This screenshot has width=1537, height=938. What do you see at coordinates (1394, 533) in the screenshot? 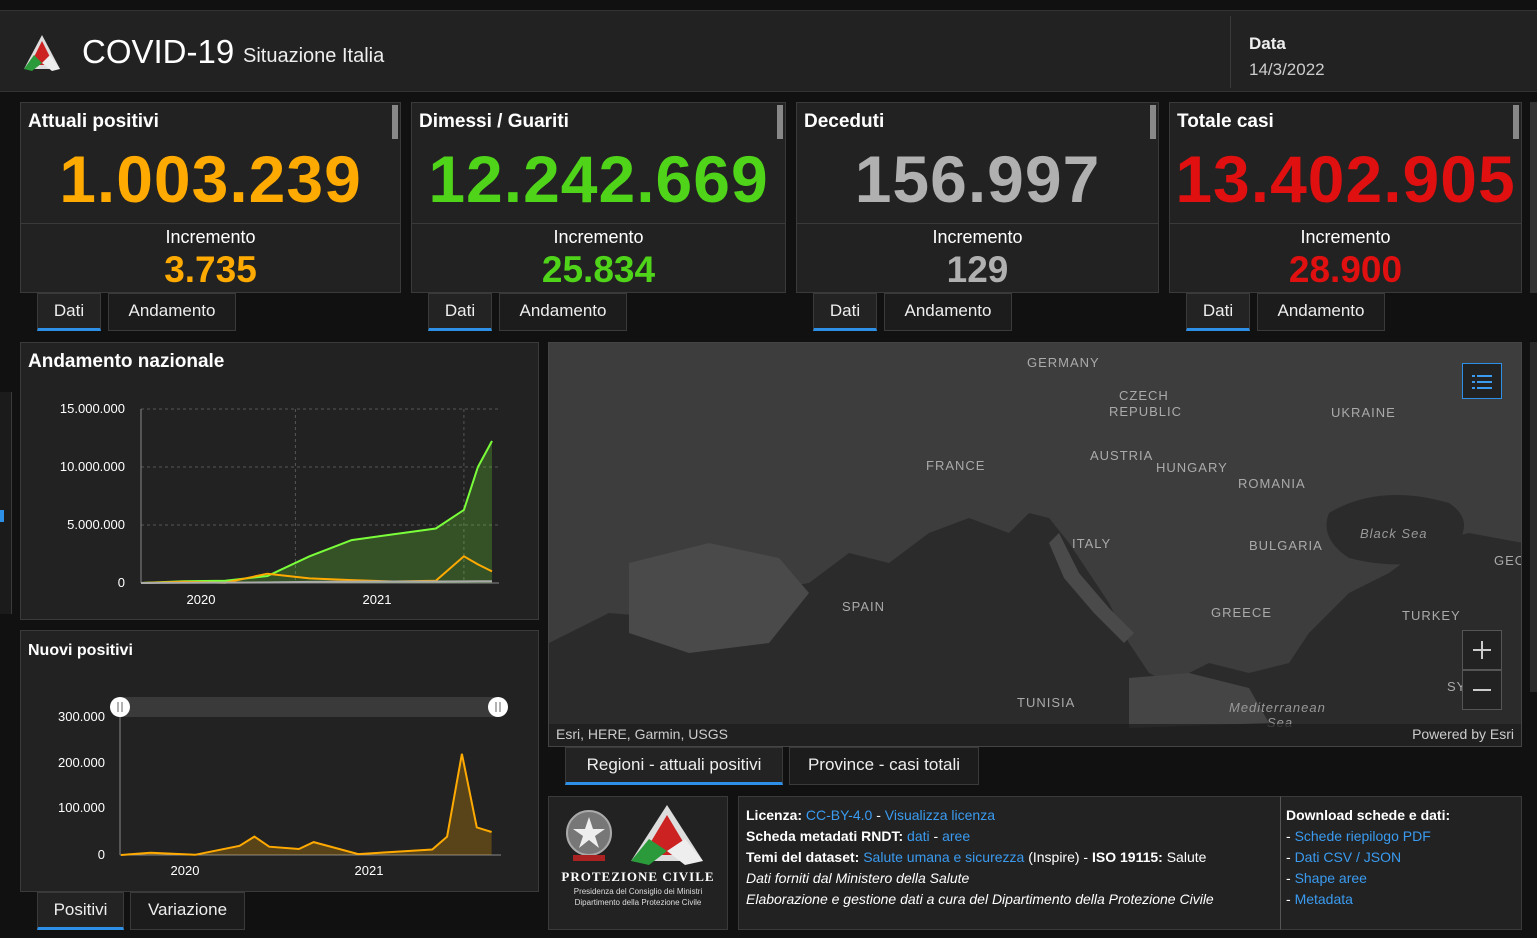
I see `map-sea-label: Black Sea` at bounding box center [1394, 533].